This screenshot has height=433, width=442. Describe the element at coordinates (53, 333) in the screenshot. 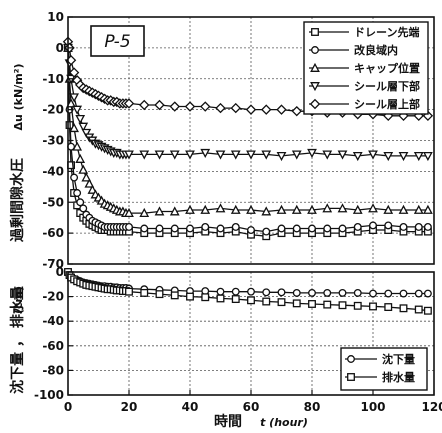

I see `lower-y-ticks: 0 -20 -40 -60 -80 -100` at that location.